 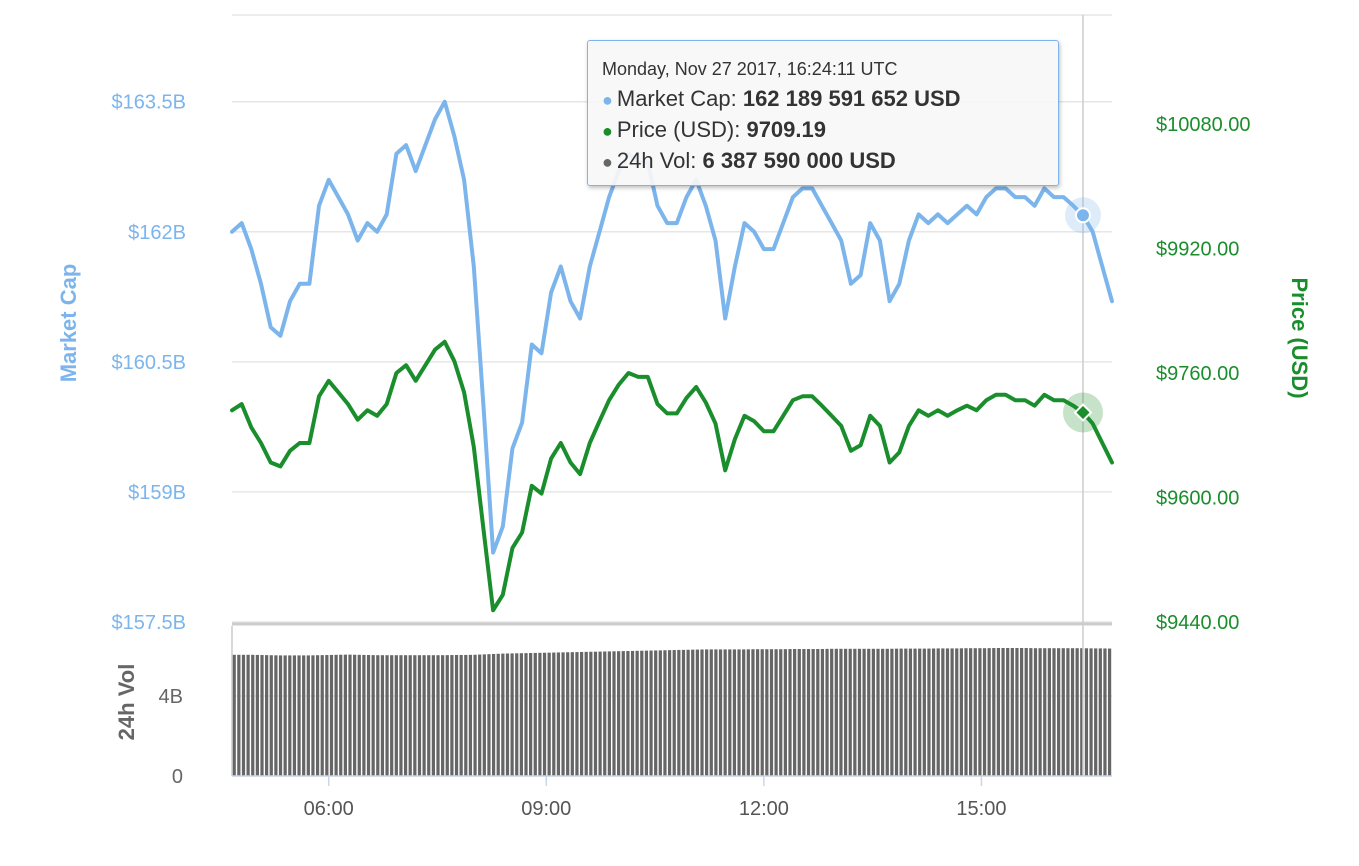 What do you see at coordinates (1082, 395) in the screenshot?
I see `hover-markers` at bounding box center [1082, 395].